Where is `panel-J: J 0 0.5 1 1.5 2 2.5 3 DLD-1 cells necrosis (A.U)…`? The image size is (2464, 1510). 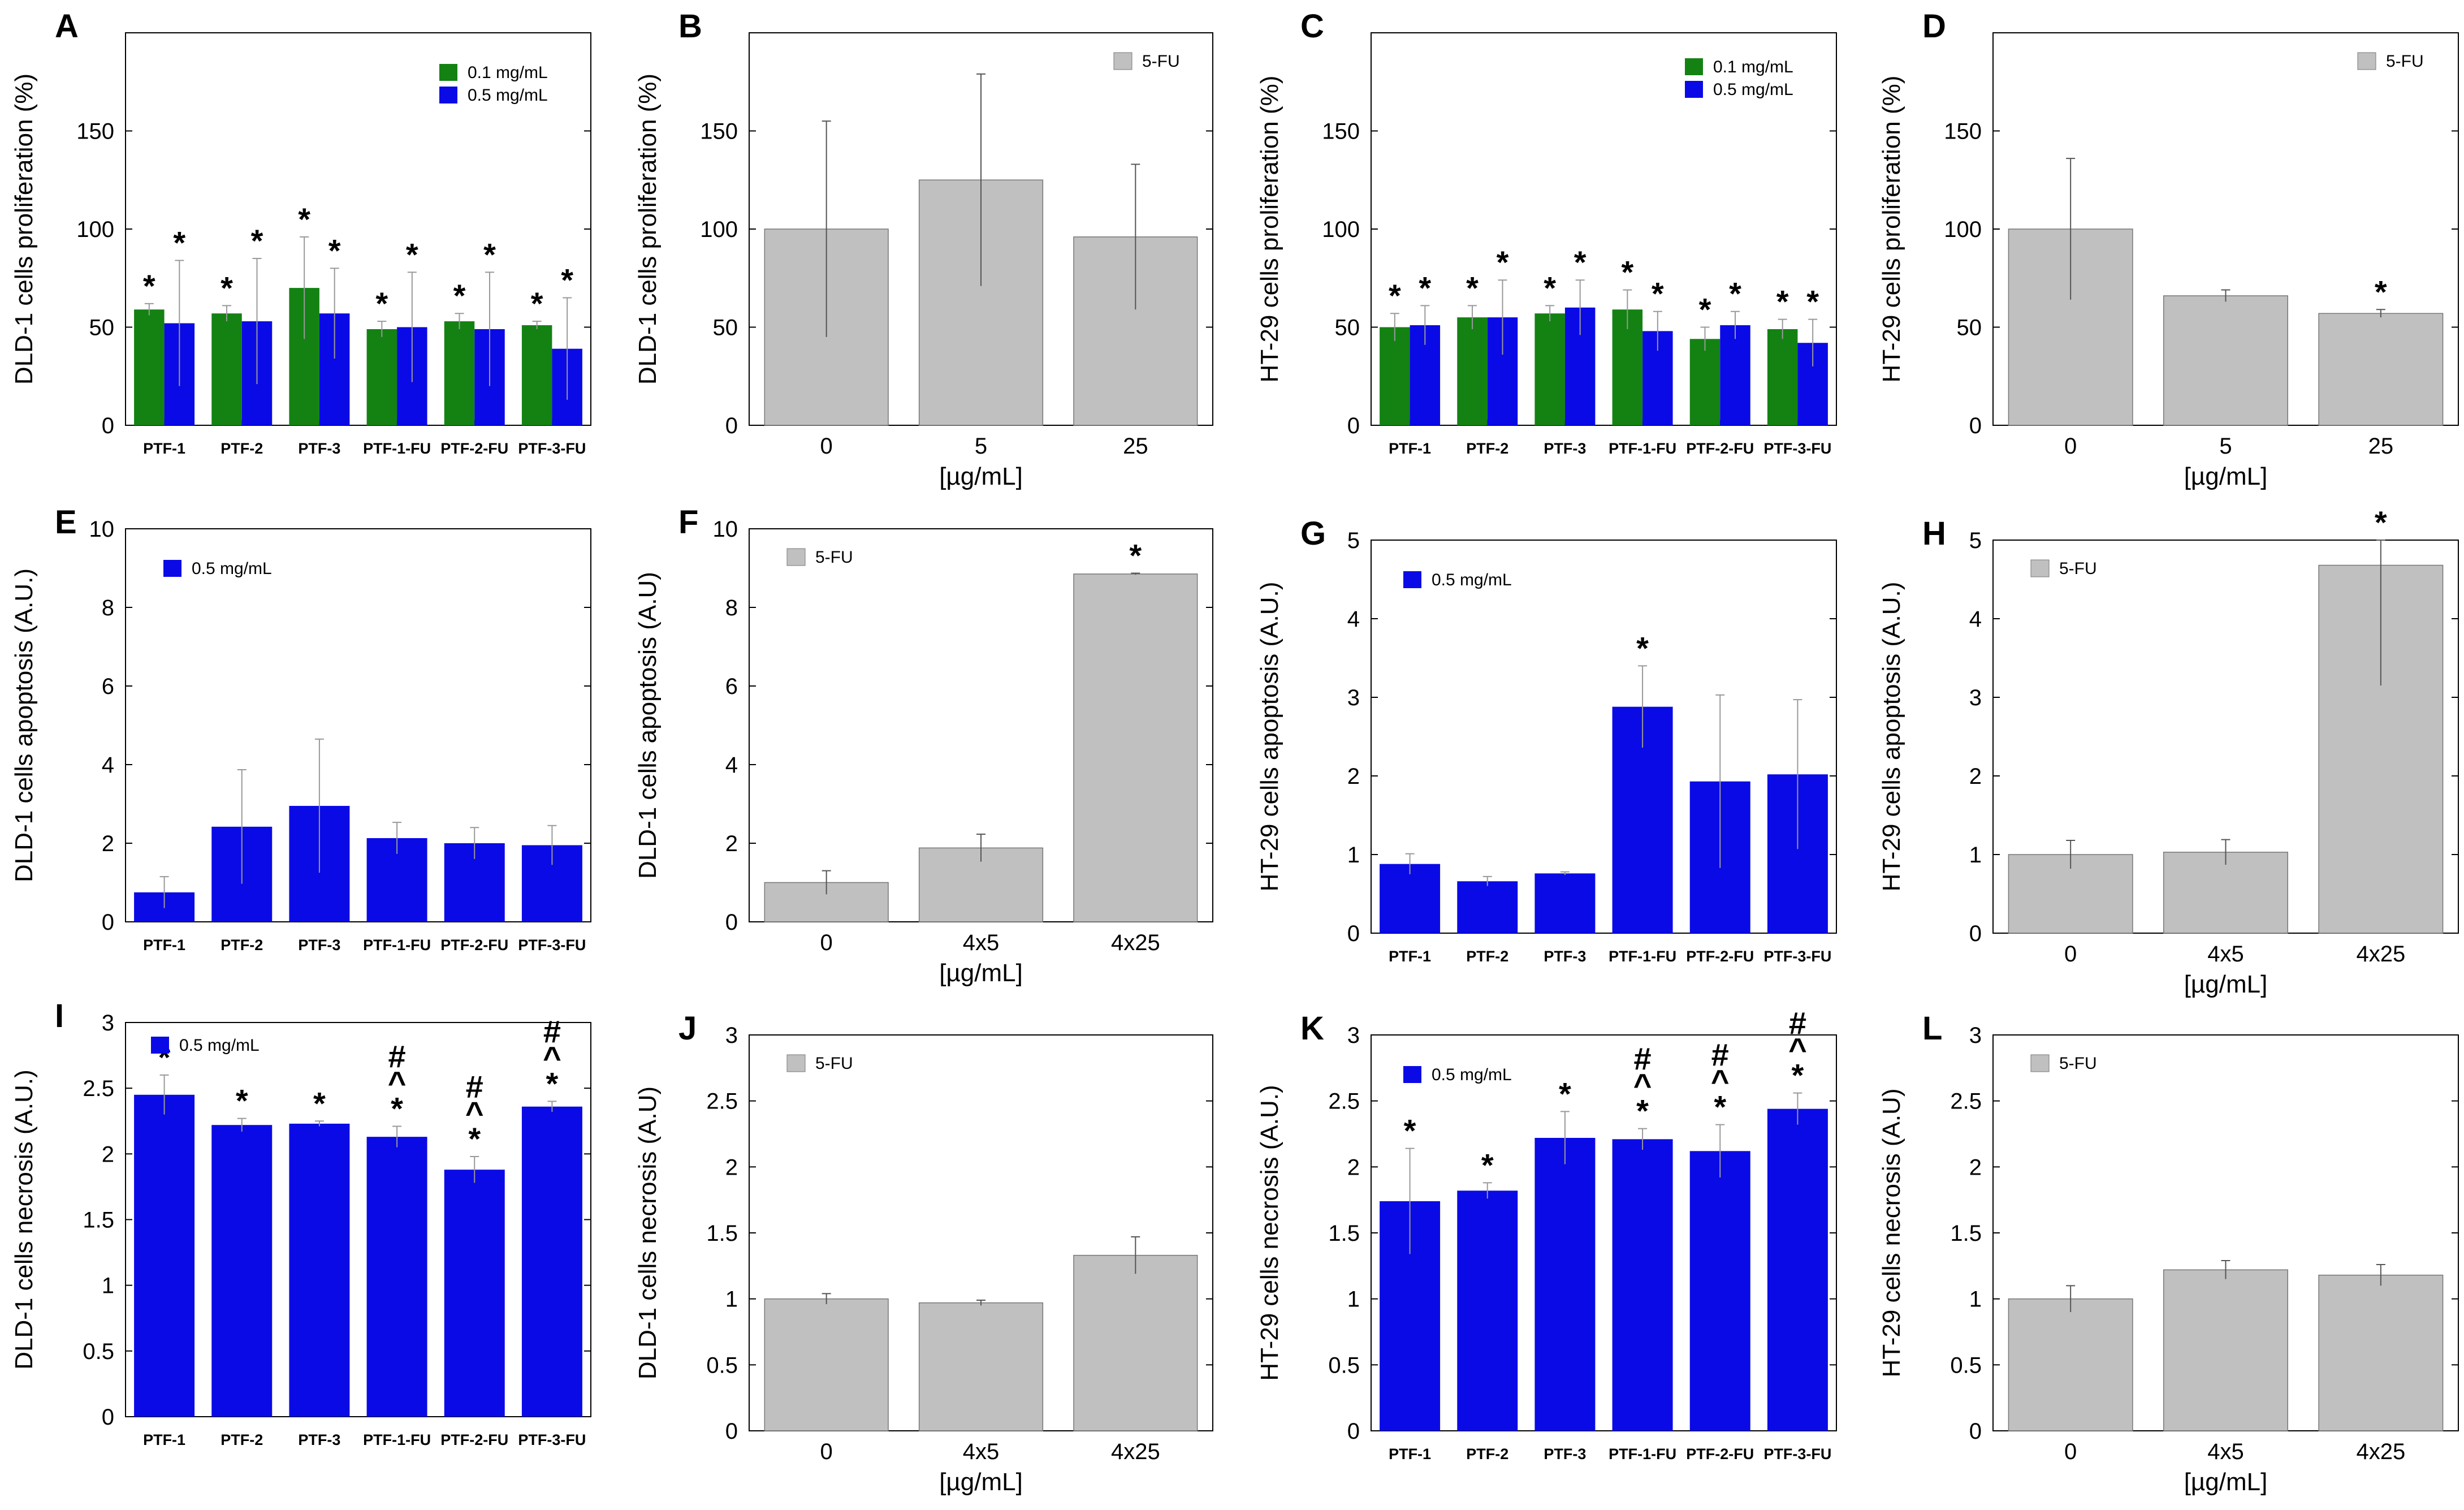 panel-J: J 0 0.5 1 1.5 2 2.5 3 DLD-1 cells necrosis (A.U)… is located at coordinates (923, 1253).